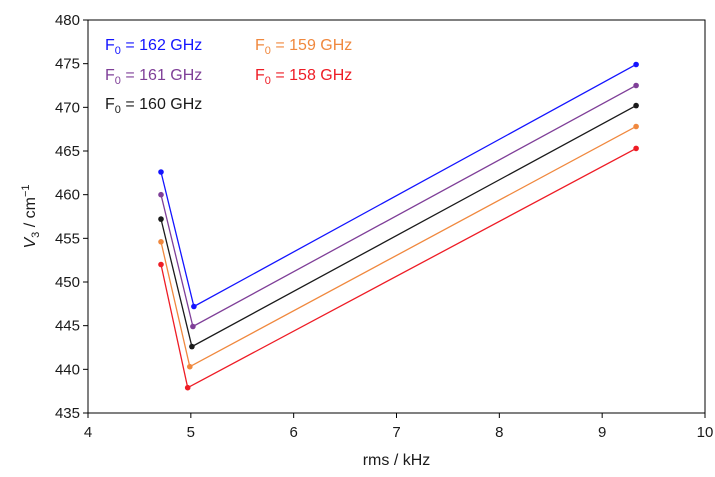  I want to click on y-tick-label: 445, so click(67, 326).